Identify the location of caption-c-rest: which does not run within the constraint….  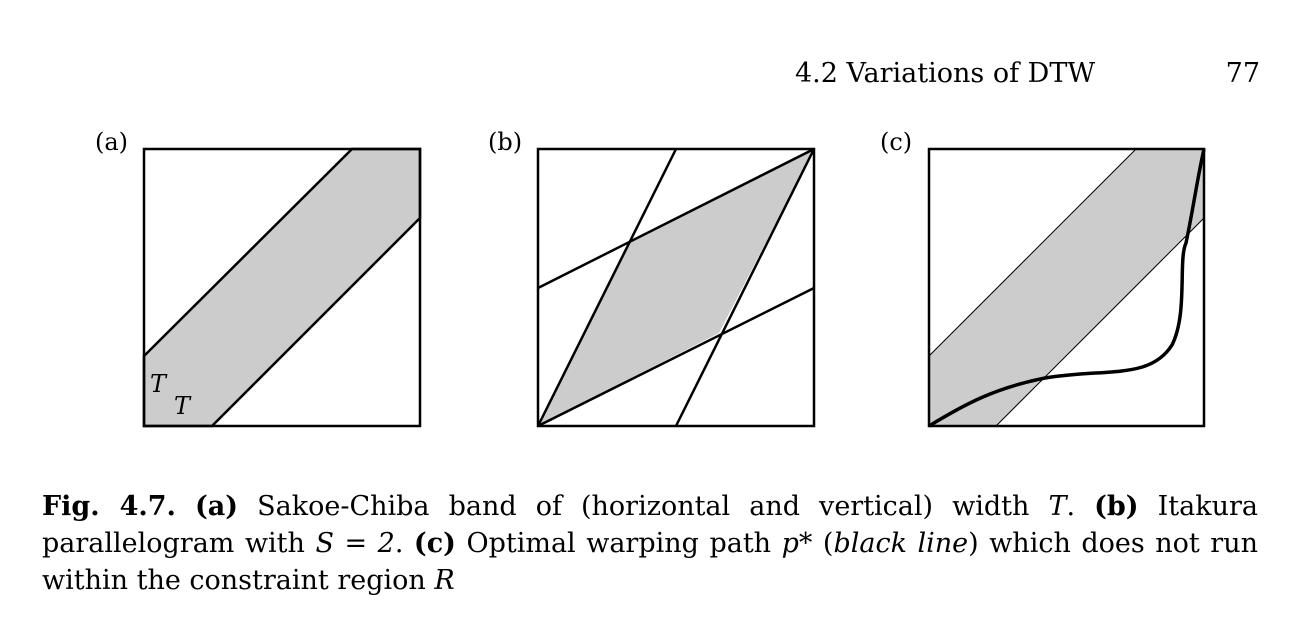
(650, 562).